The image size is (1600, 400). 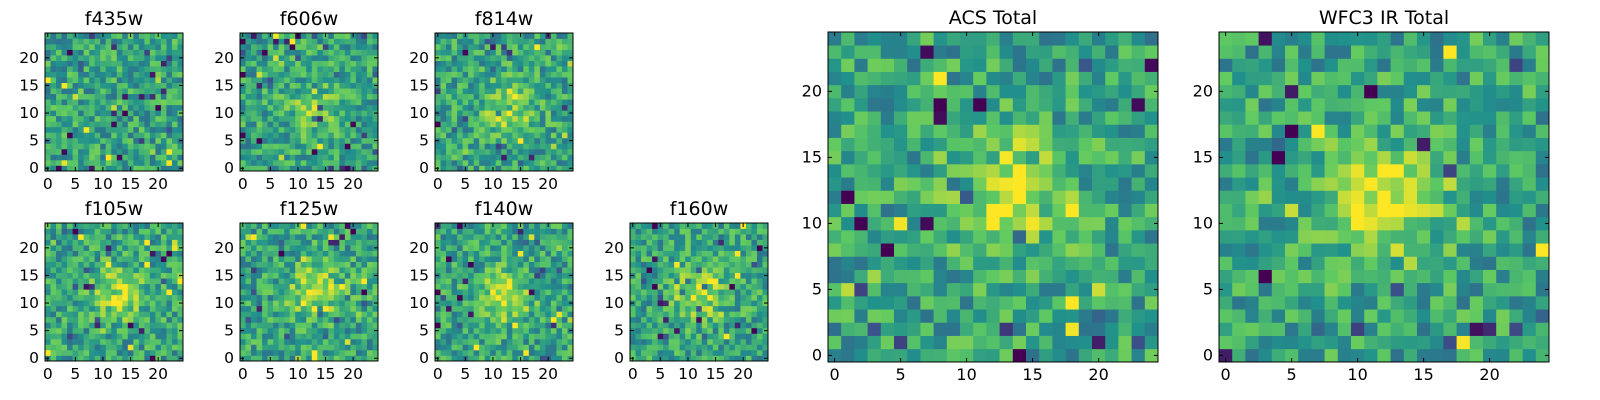 I want to click on heatmap-cells, so click(x=114, y=102).